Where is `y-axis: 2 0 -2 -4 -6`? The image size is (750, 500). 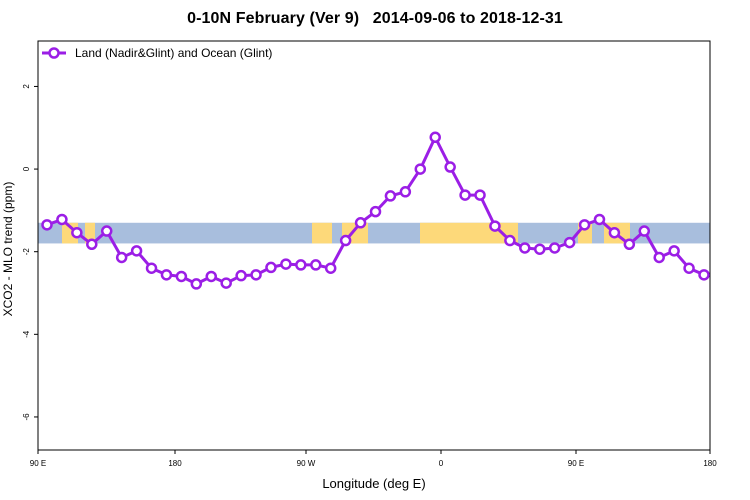 y-axis: 2 0 -2 -4 -6 is located at coordinates (30, 252).